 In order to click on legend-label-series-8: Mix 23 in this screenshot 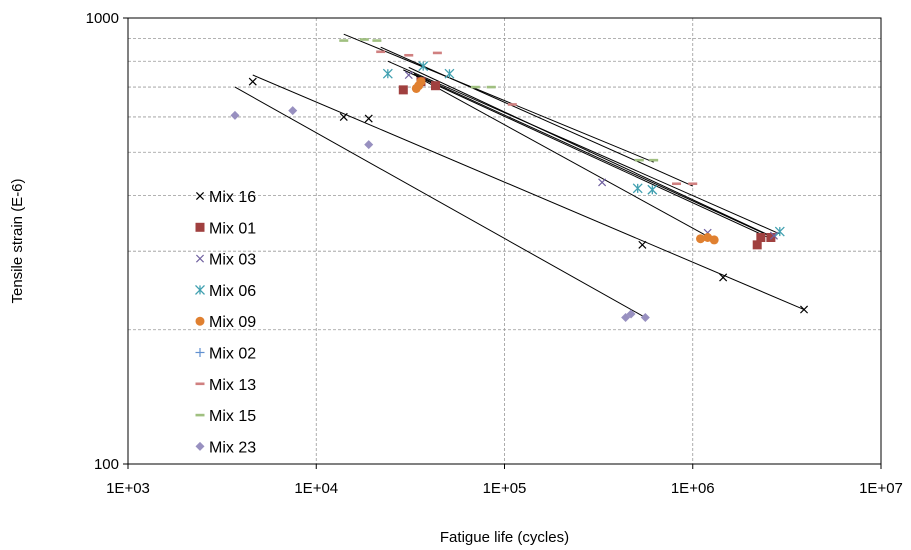, I will do `click(232, 447)`.